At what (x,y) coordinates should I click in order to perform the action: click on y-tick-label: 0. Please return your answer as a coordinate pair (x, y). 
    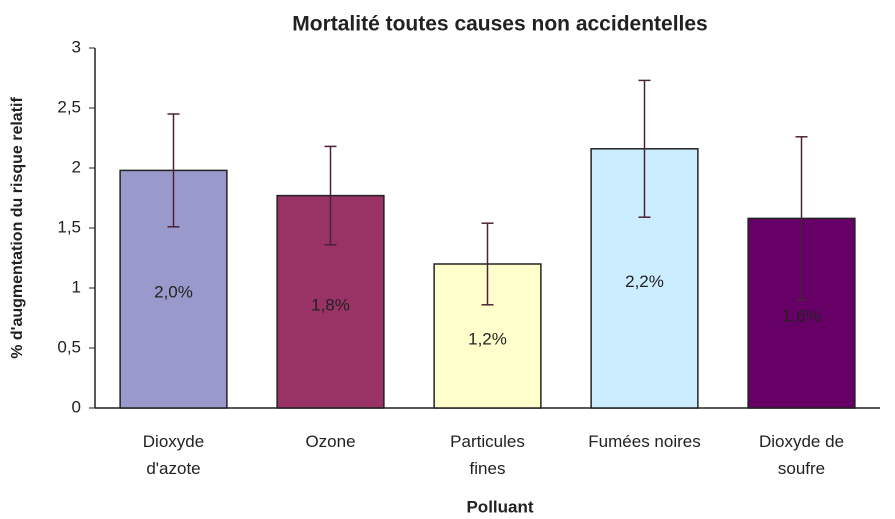
    Looking at the image, I should click on (76, 406).